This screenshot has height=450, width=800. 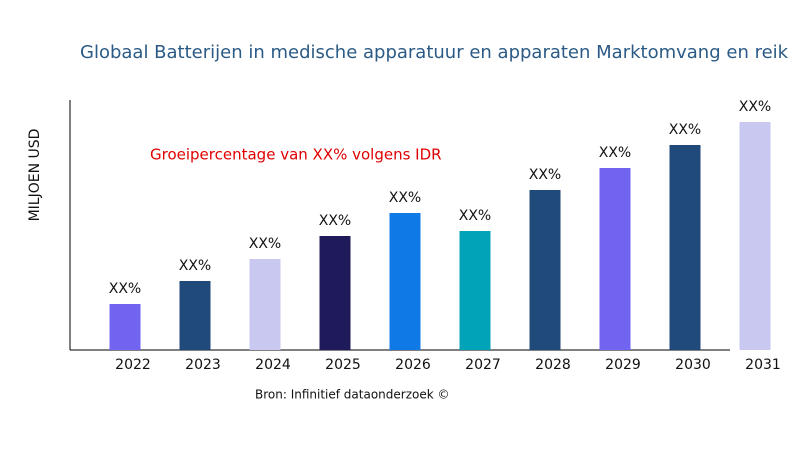 What do you see at coordinates (352, 395) in the screenshot?
I see `source: Bron: Infinitief dataonderzoek ©` at bounding box center [352, 395].